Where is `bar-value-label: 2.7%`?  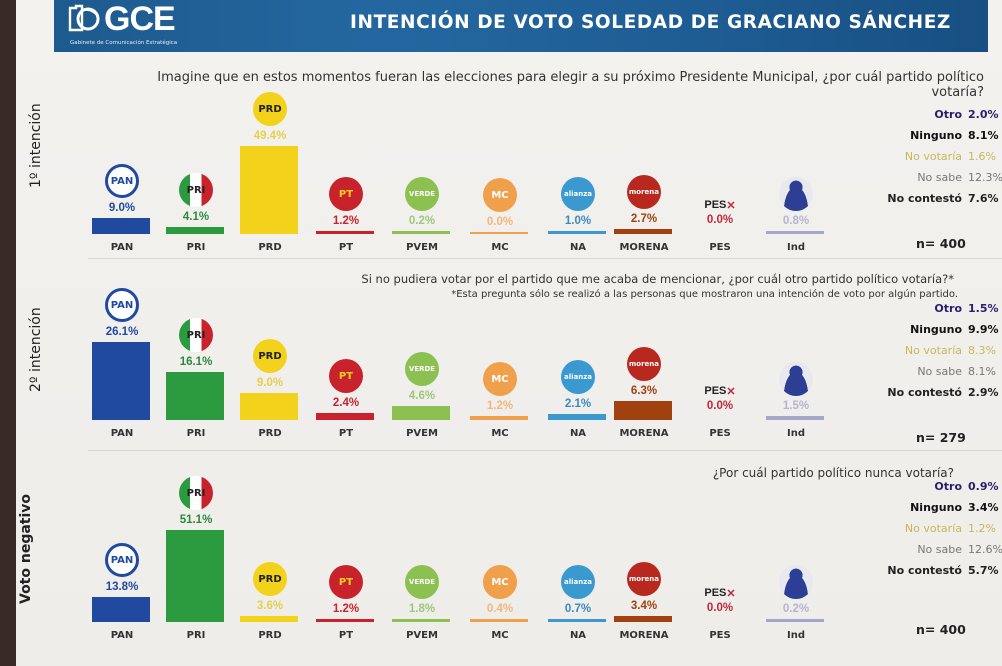 bar-value-label: 2.7% is located at coordinates (644, 219).